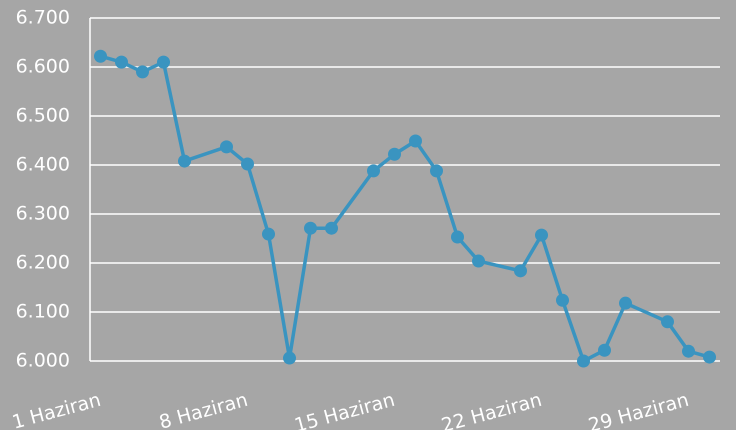 This screenshot has width=736, height=430. I want to click on y-tick-label: 6.100, so click(43, 312).